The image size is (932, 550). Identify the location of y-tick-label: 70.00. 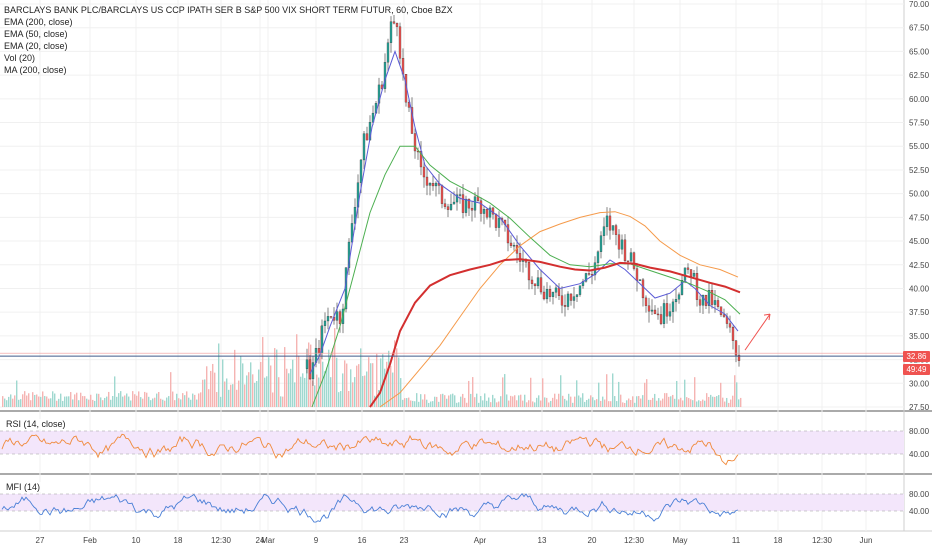
(919, 4).